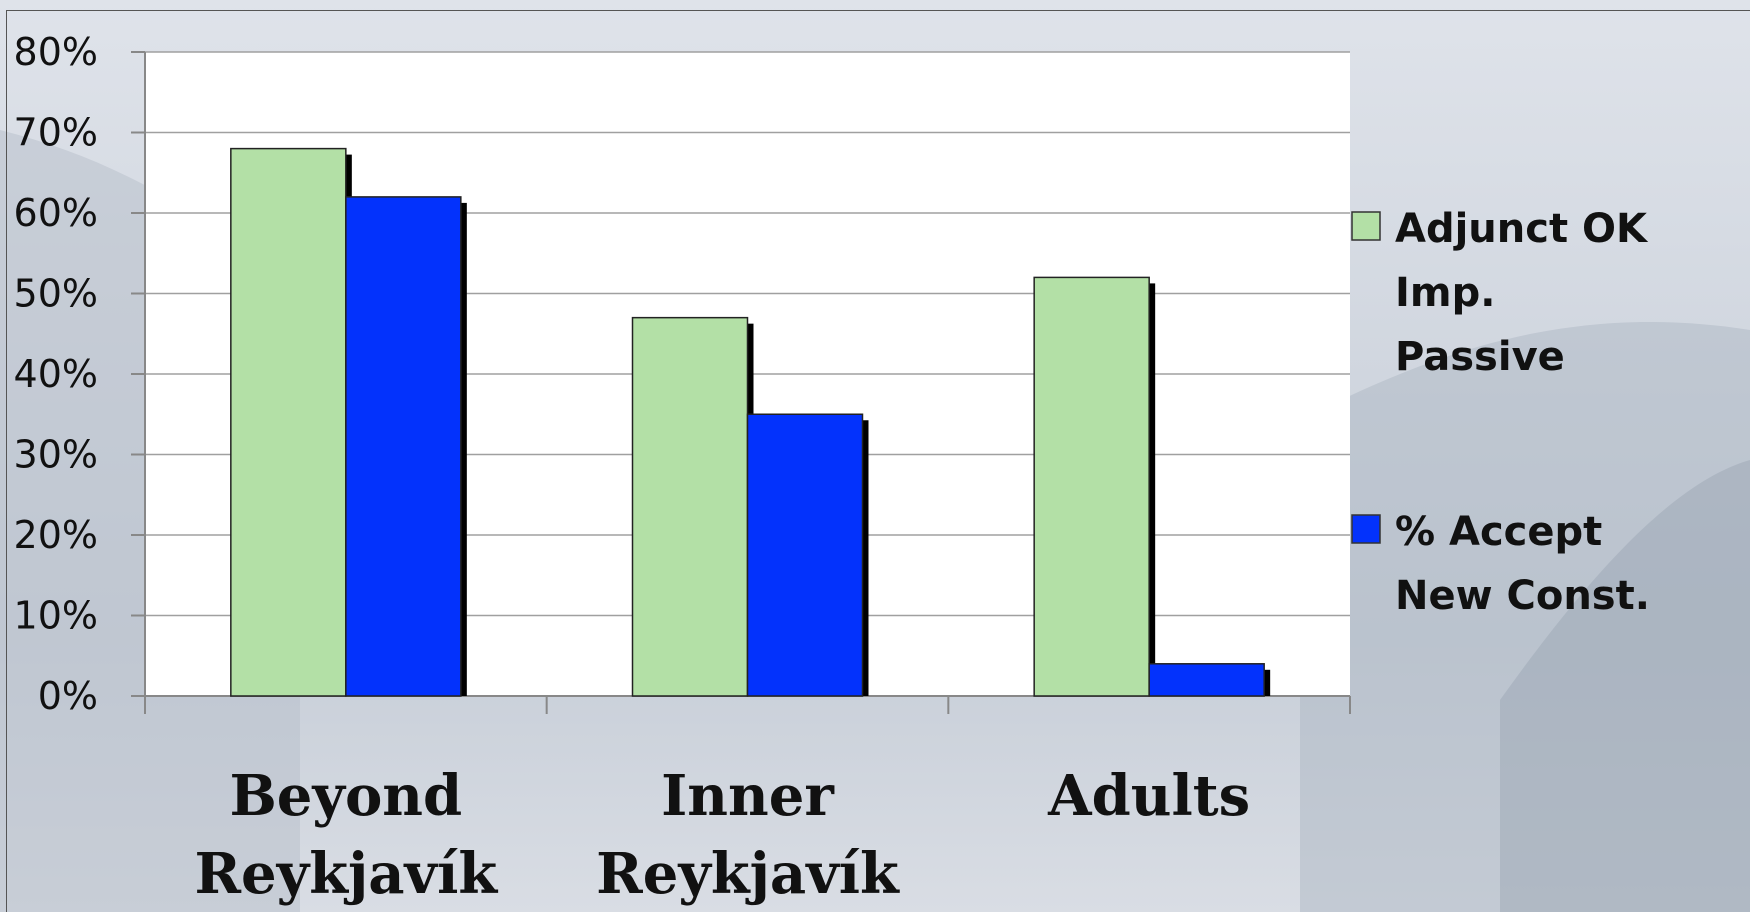 This screenshot has height=912, width=1750. I want to click on y-tick-label: 0%, so click(68, 696).